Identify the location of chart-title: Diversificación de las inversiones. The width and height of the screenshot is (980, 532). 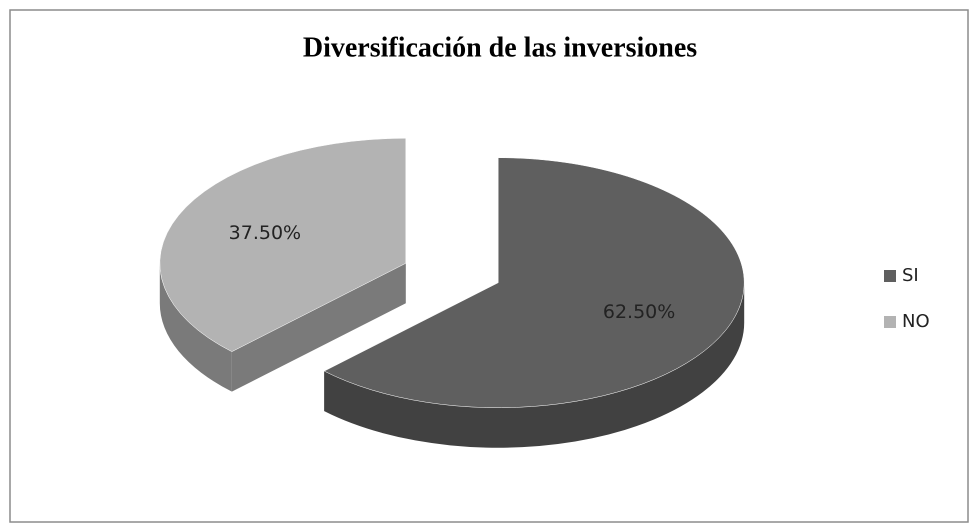
(500, 47).